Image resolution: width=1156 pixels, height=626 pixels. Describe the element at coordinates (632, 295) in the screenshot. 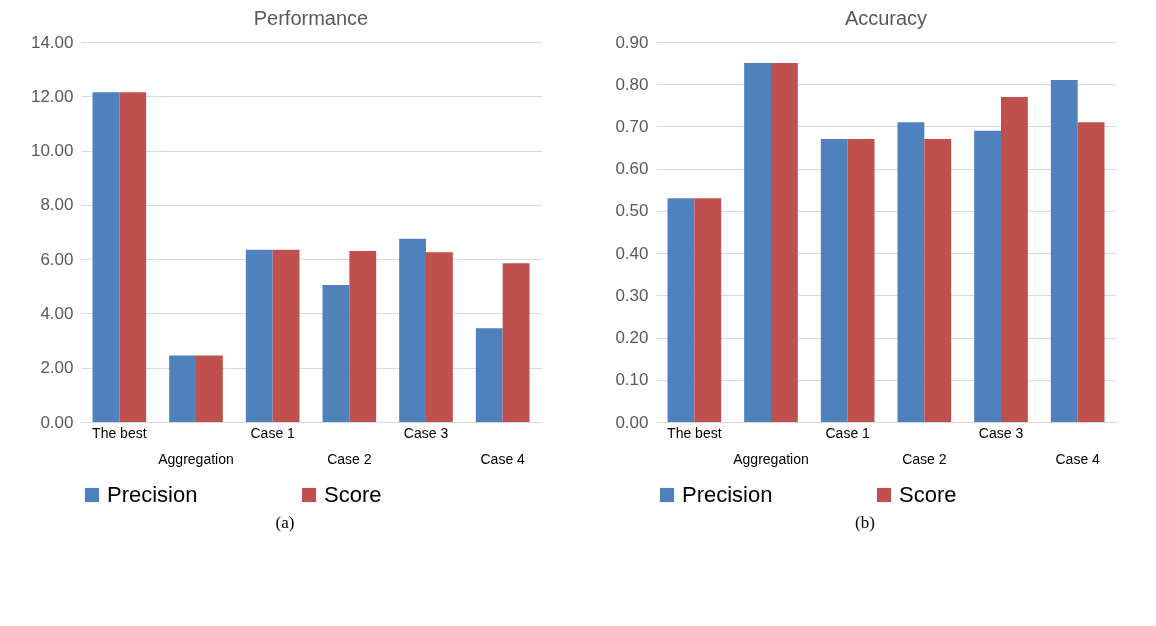

I see `y-tick-label: 0.30` at that location.